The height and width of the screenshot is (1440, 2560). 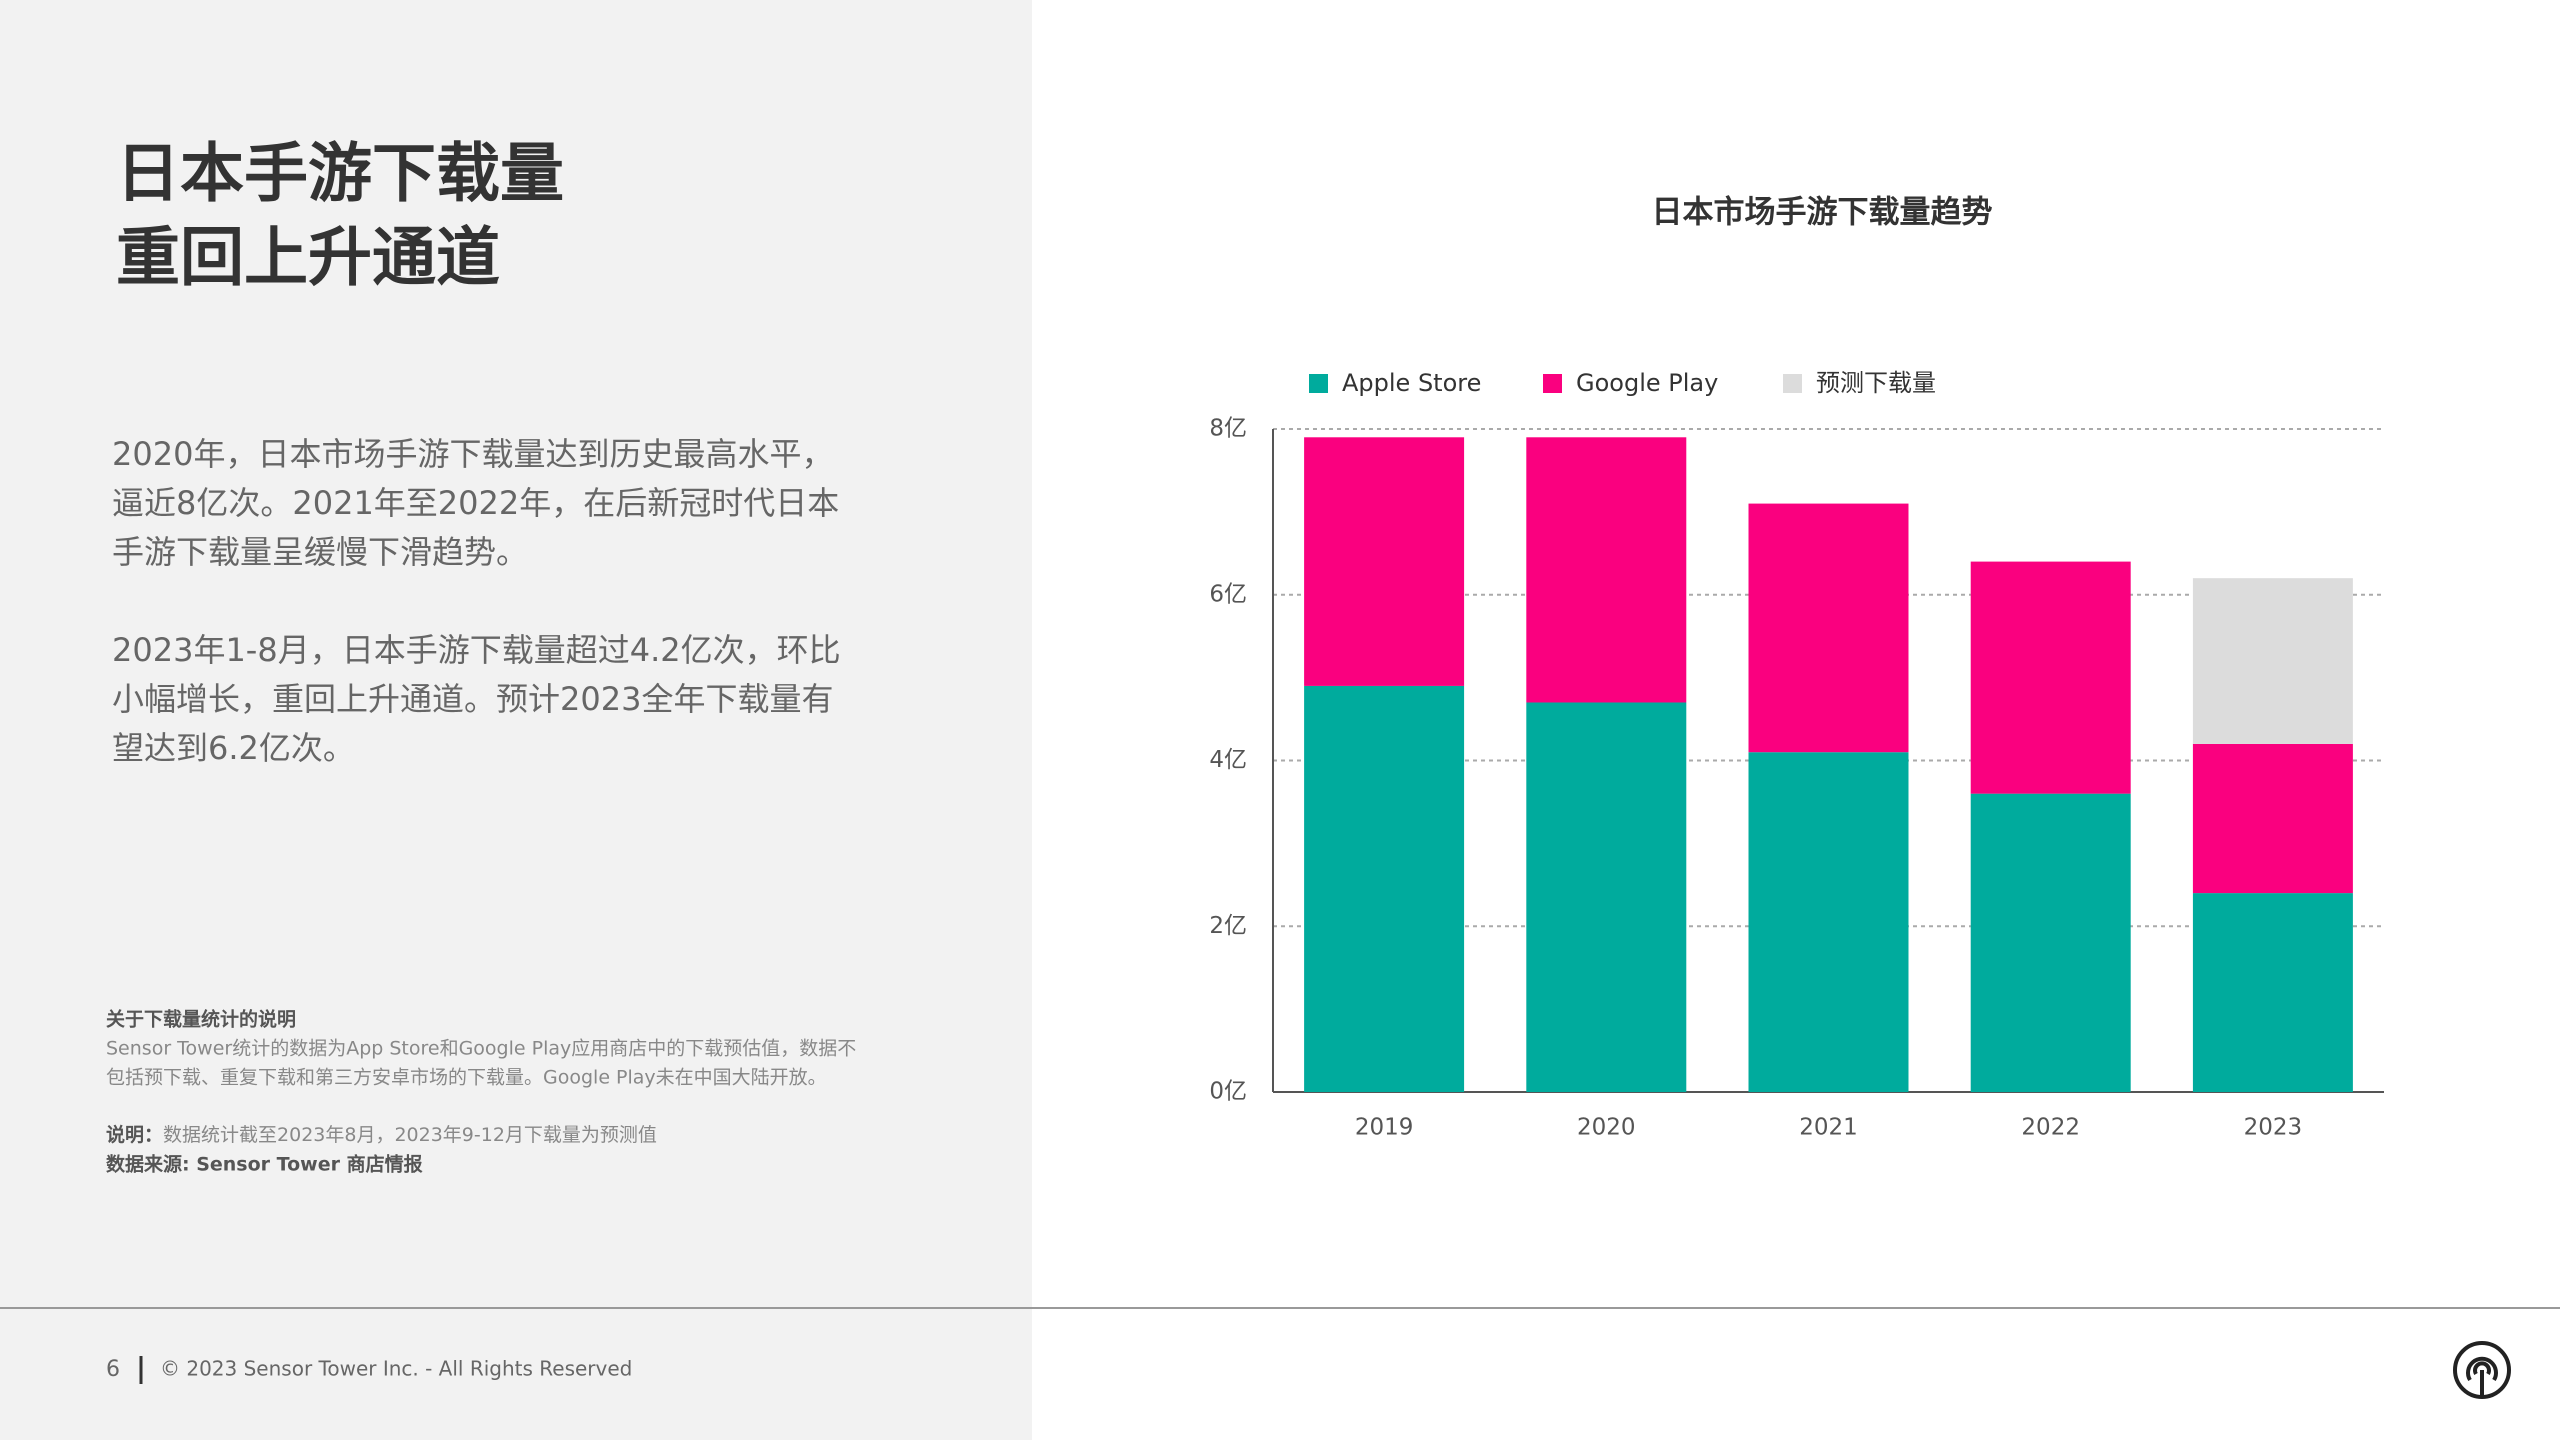 What do you see at coordinates (1411, 383) in the screenshot?
I see `legend-label: Apple Store` at bounding box center [1411, 383].